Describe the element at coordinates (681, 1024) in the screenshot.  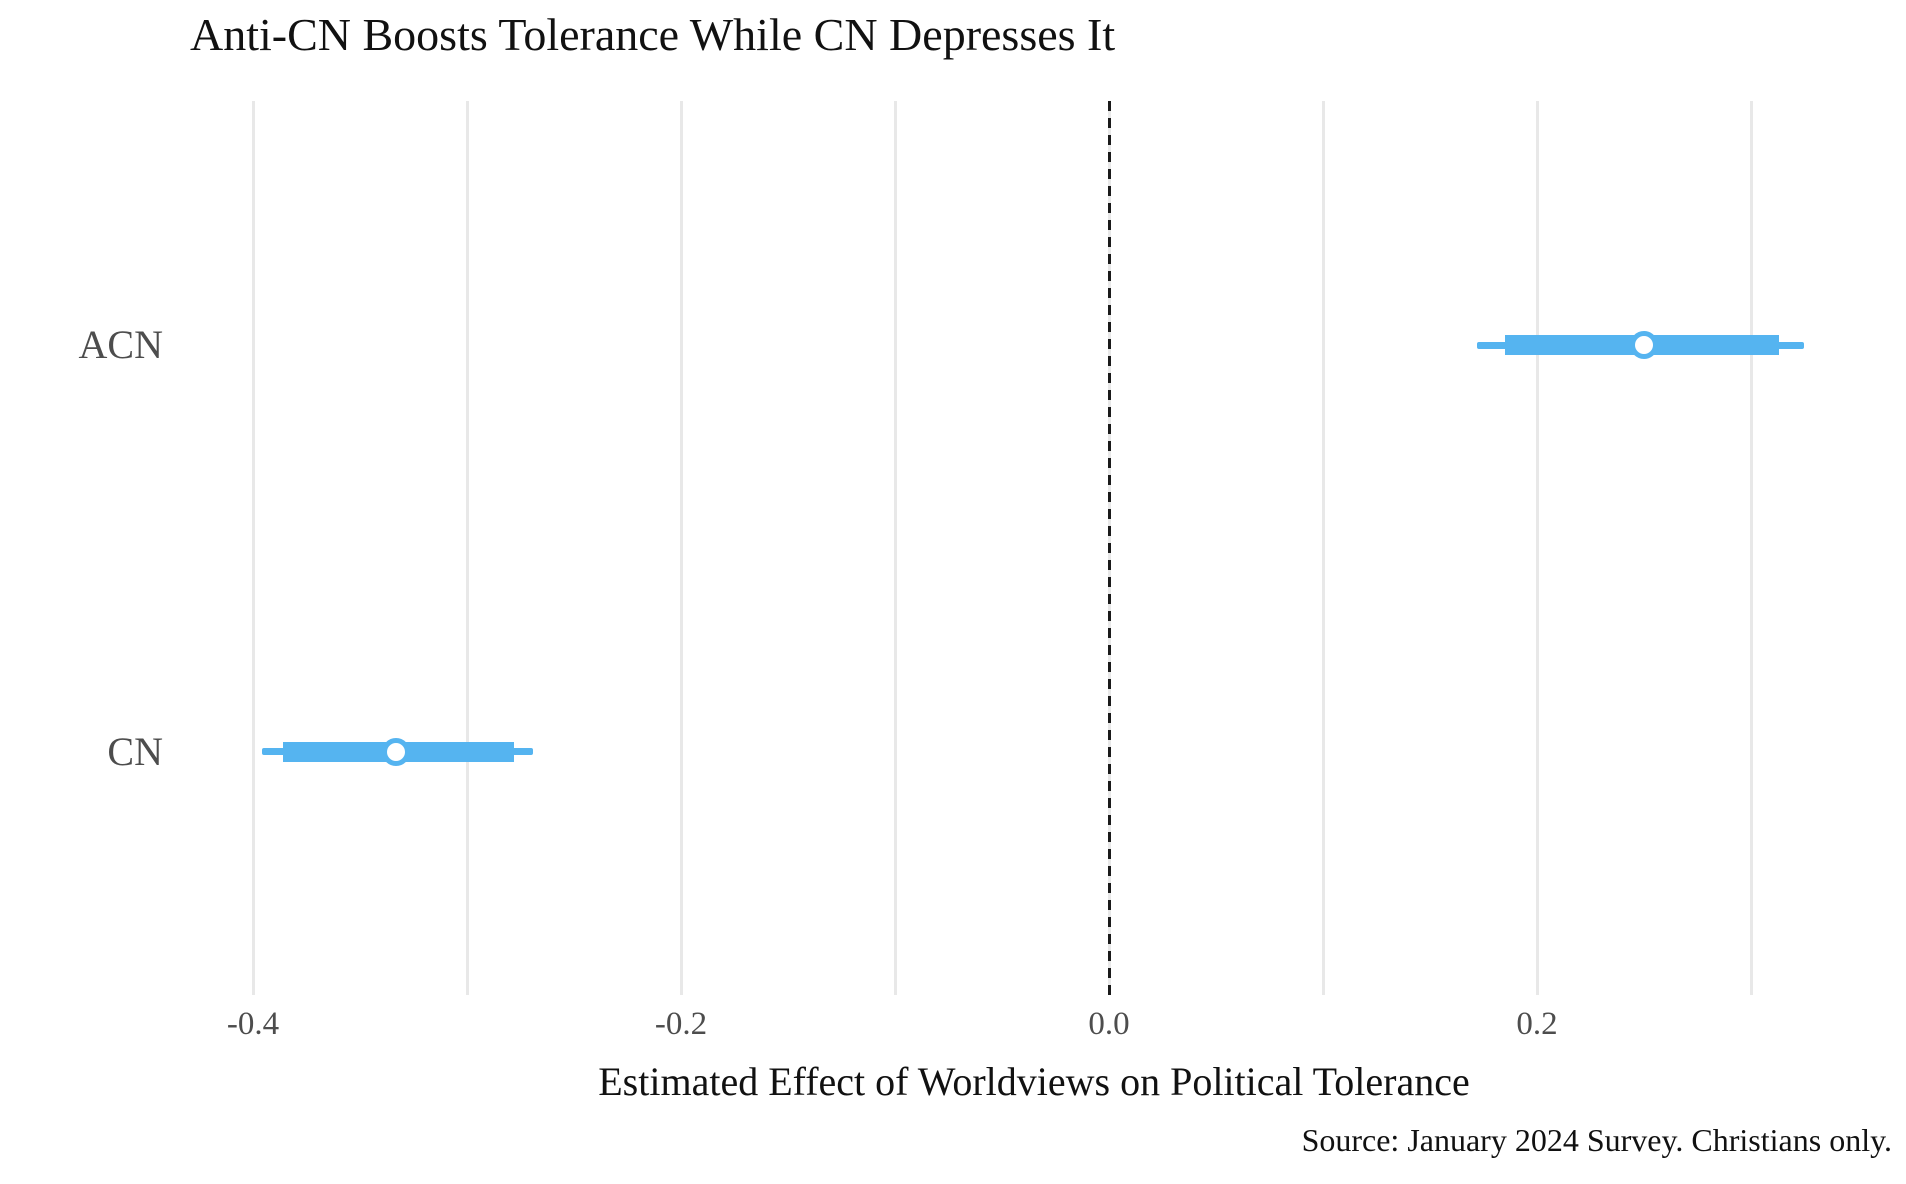
I see `x-tick-label: -0.2` at that location.